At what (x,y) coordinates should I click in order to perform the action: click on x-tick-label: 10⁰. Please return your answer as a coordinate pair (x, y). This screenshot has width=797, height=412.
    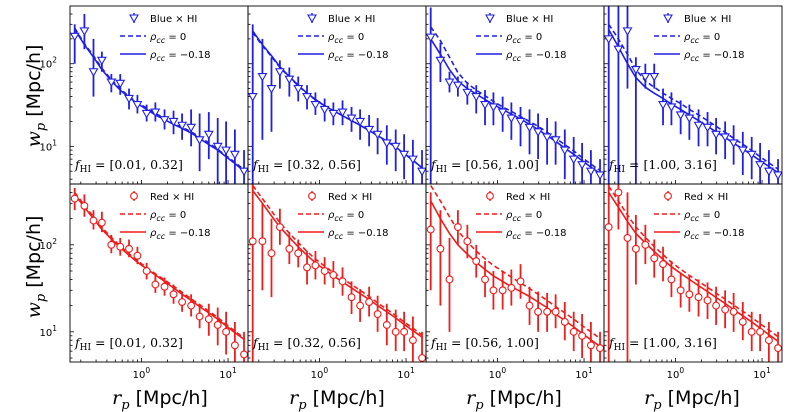
    Looking at the image, I should click on (142, 373).